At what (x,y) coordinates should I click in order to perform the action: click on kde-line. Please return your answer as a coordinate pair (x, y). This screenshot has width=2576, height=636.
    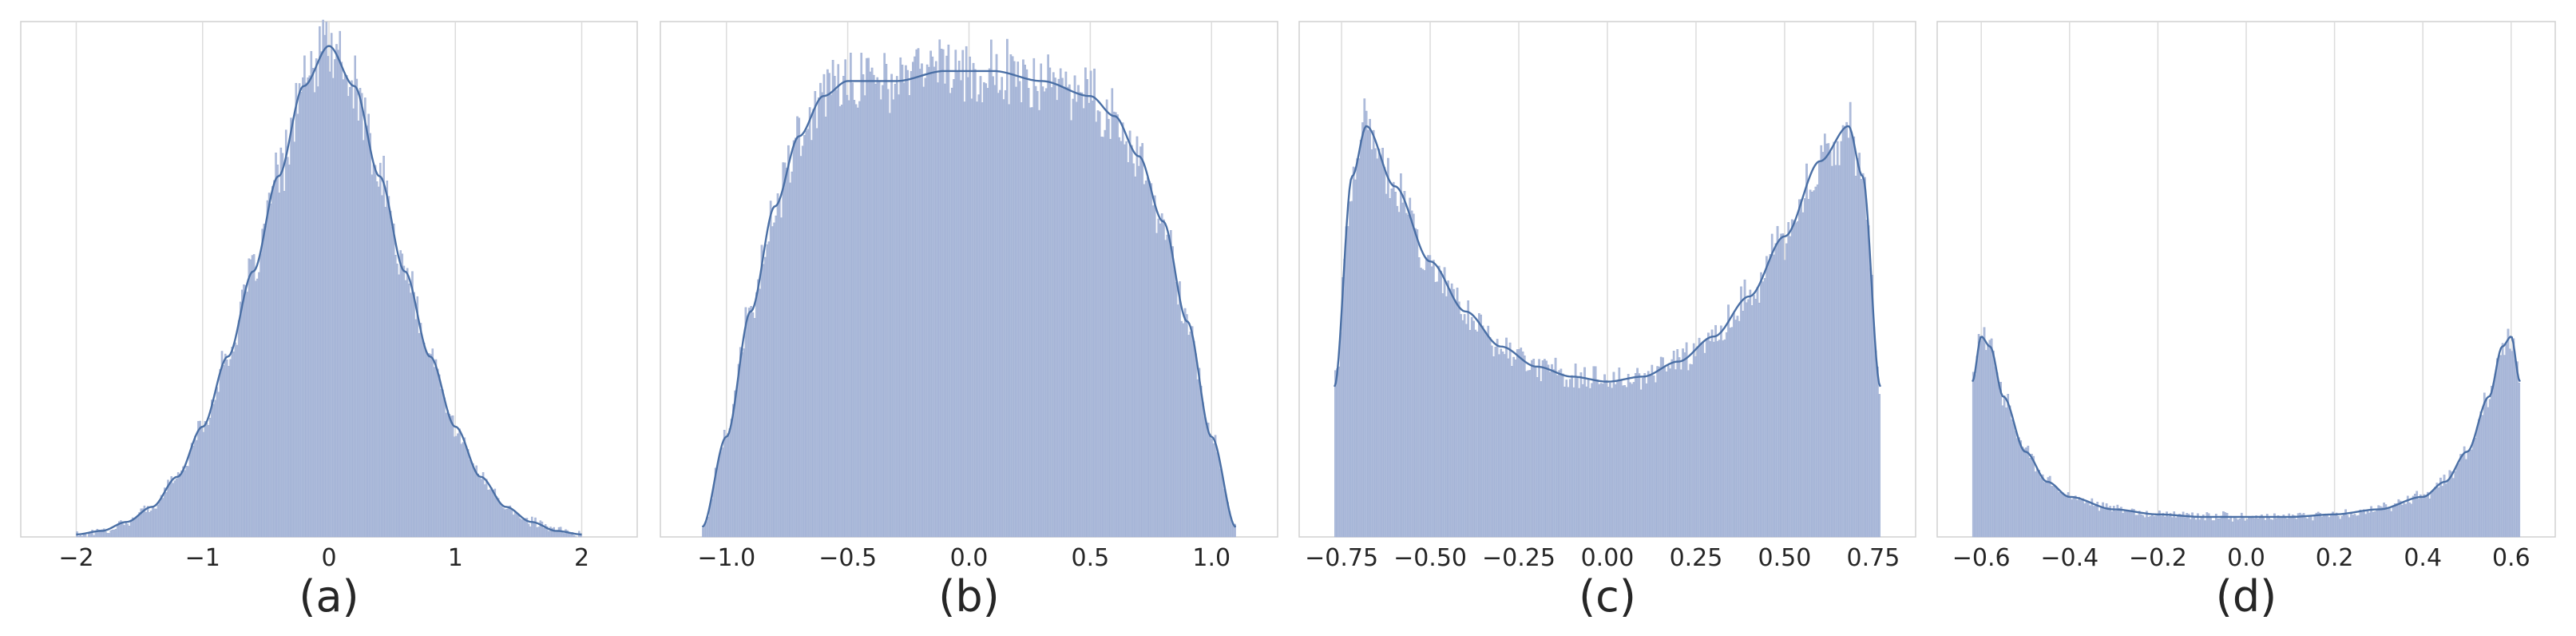
    Looking at the image, I should click on (969, 299).